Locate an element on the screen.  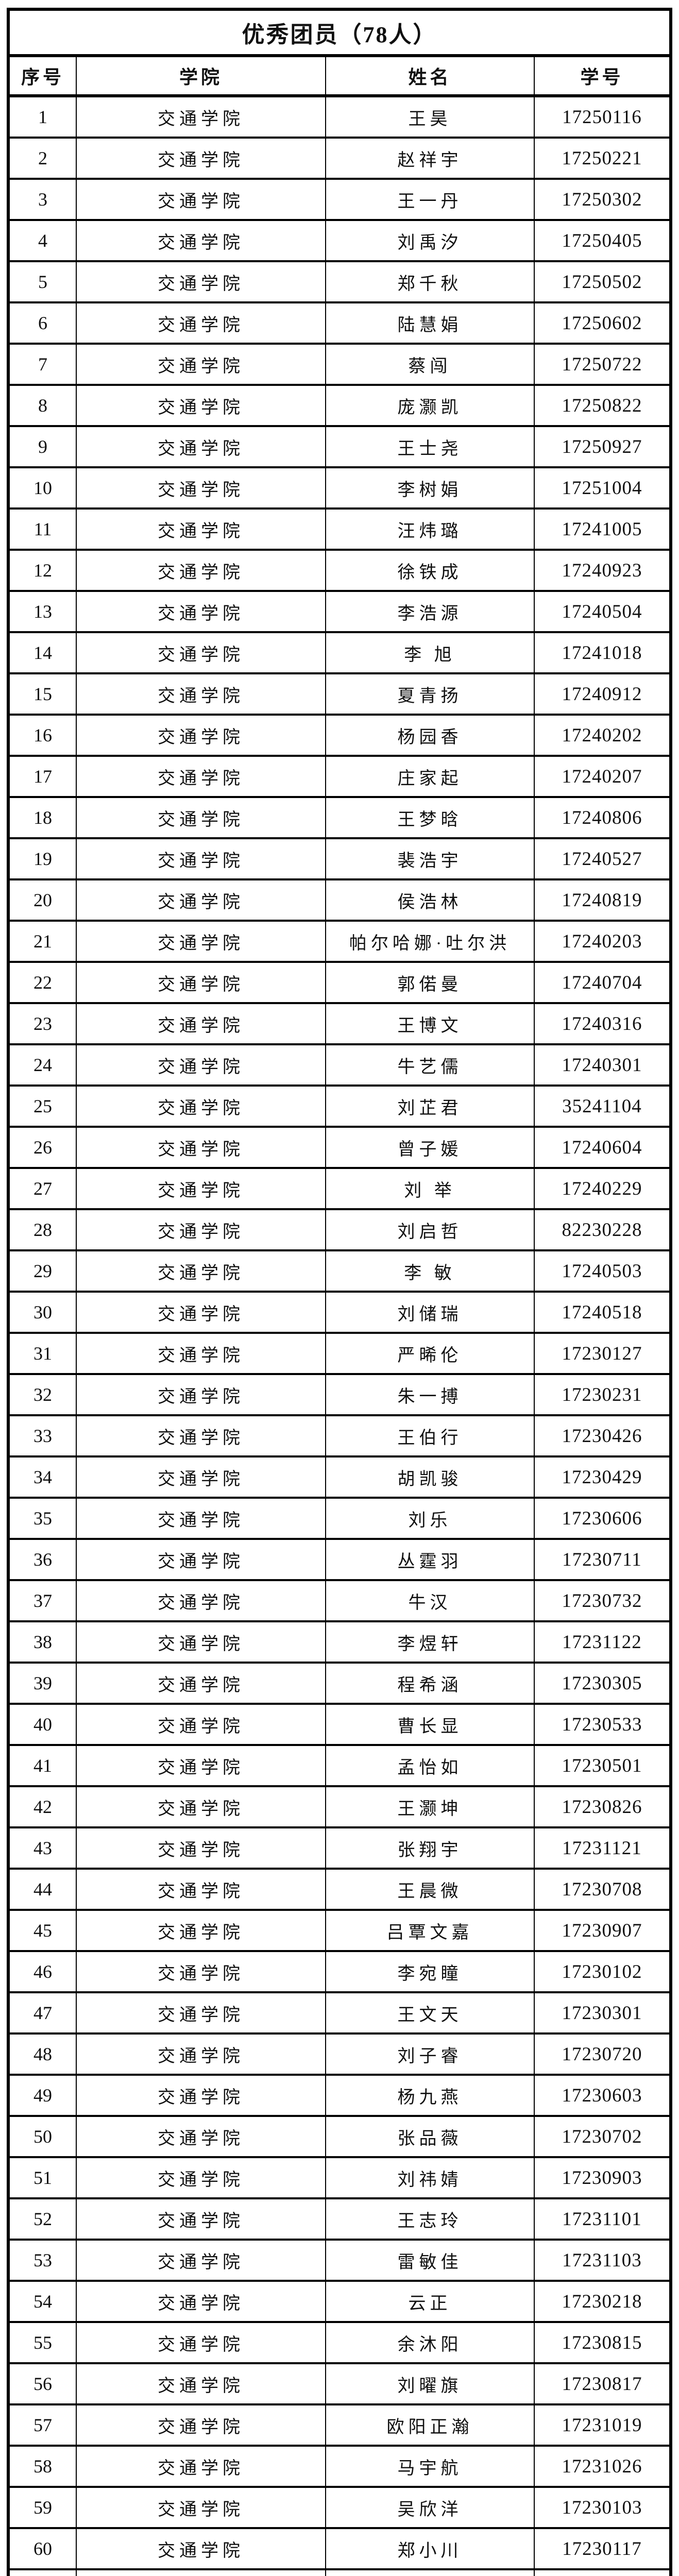
cell-index: 8 is located at coordinates (42, 405).